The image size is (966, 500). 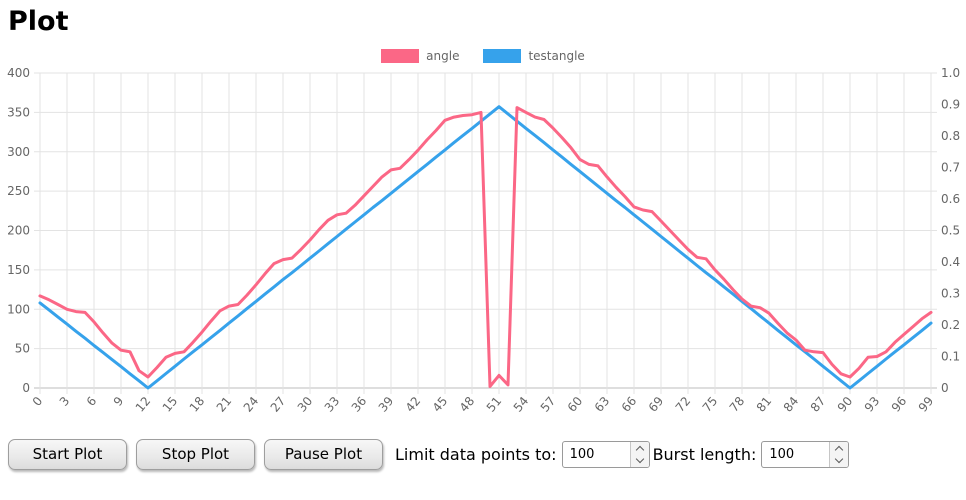 I want to click on limit-spinner, so click(x=639, y=454).